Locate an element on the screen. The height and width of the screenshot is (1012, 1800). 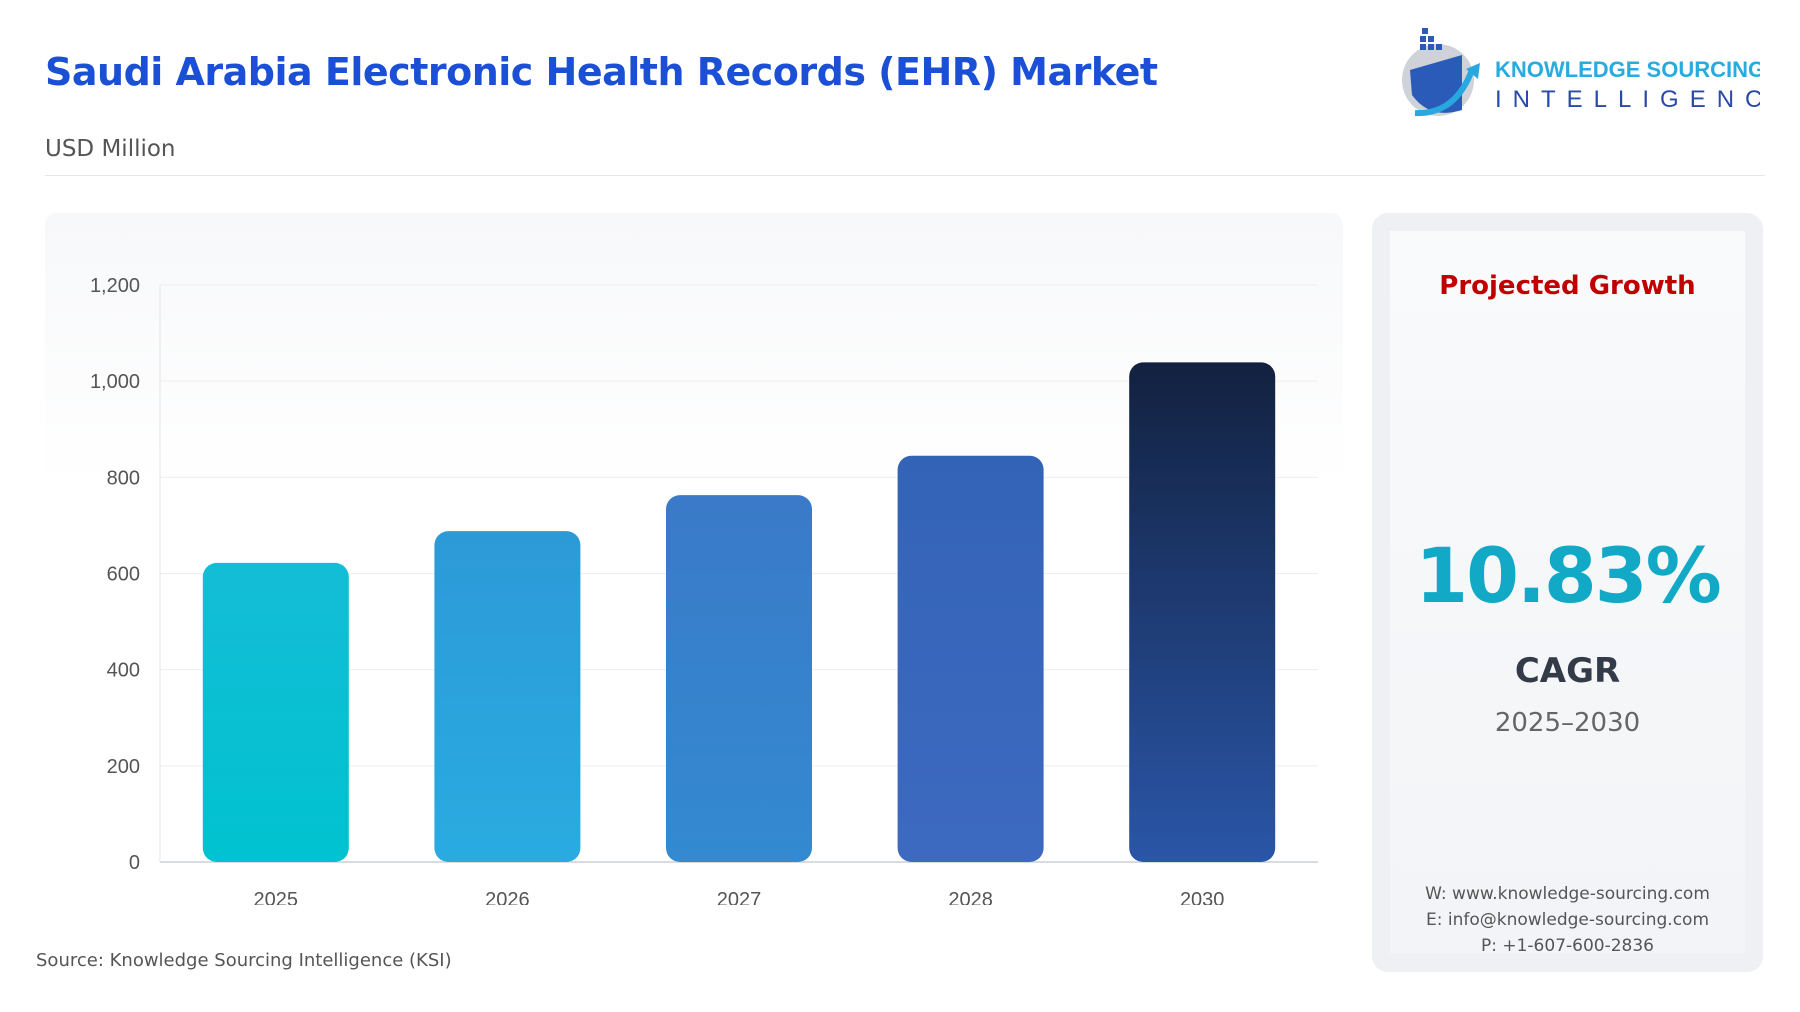
bar-2026 is located at coordinates (507, 696).